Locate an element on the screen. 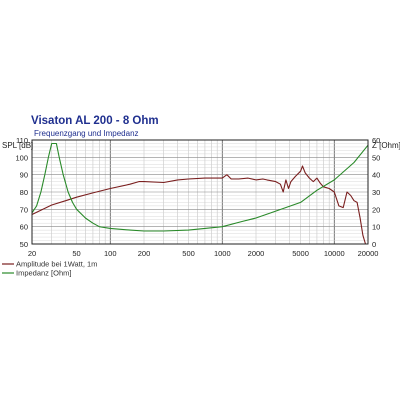  y-right-tick-label: 40 is located at coordinates (376, 175).